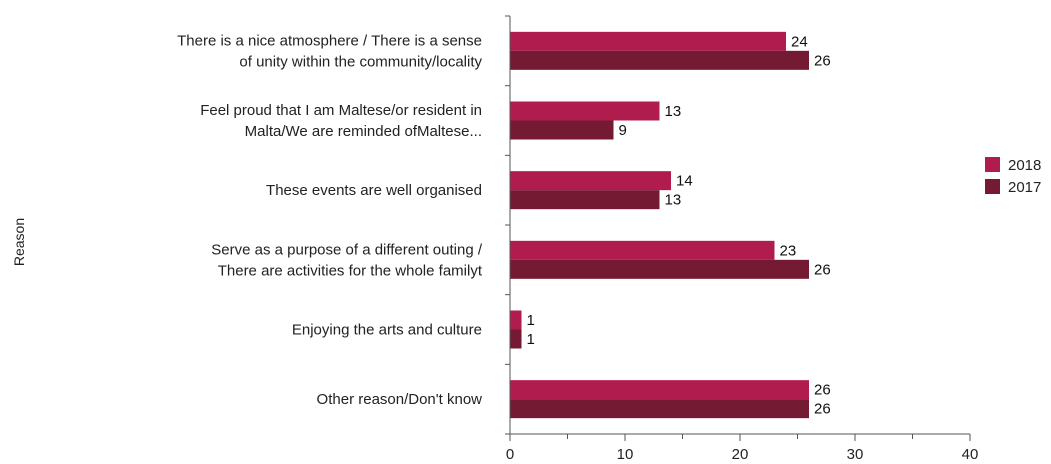 The height and width of the screenshot is (464, 1051). What do you see at coordinates (992, 164) in the screenshot?
I see `legend-swatch-2018` at bounding box center [992, 164].